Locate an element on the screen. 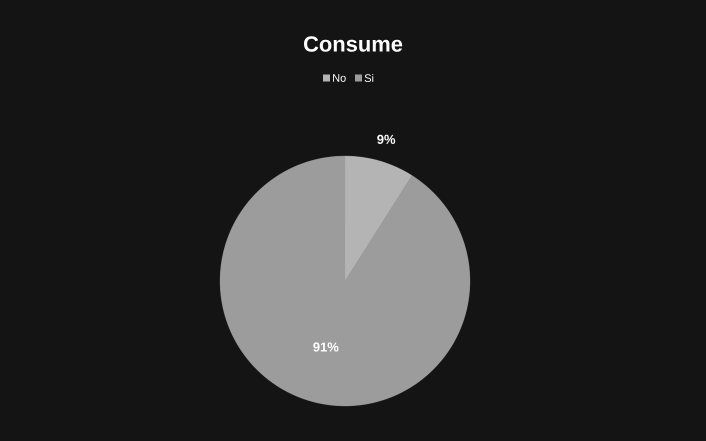 This screenshot has height=441, width=706. data-label: 9% is located at coordinates (386, 139).